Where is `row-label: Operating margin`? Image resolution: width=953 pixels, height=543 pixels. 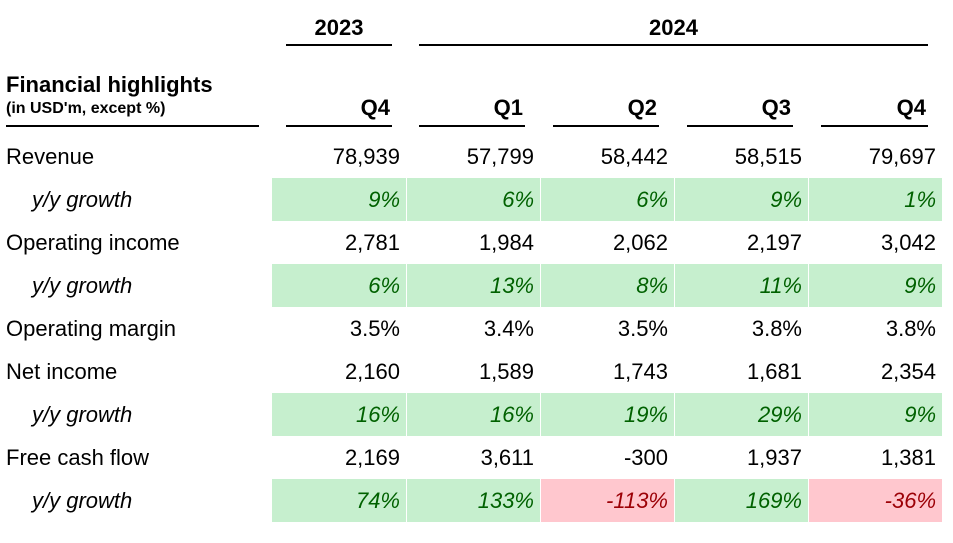
row-label: Operating margin is located at coordinates (91, 328).